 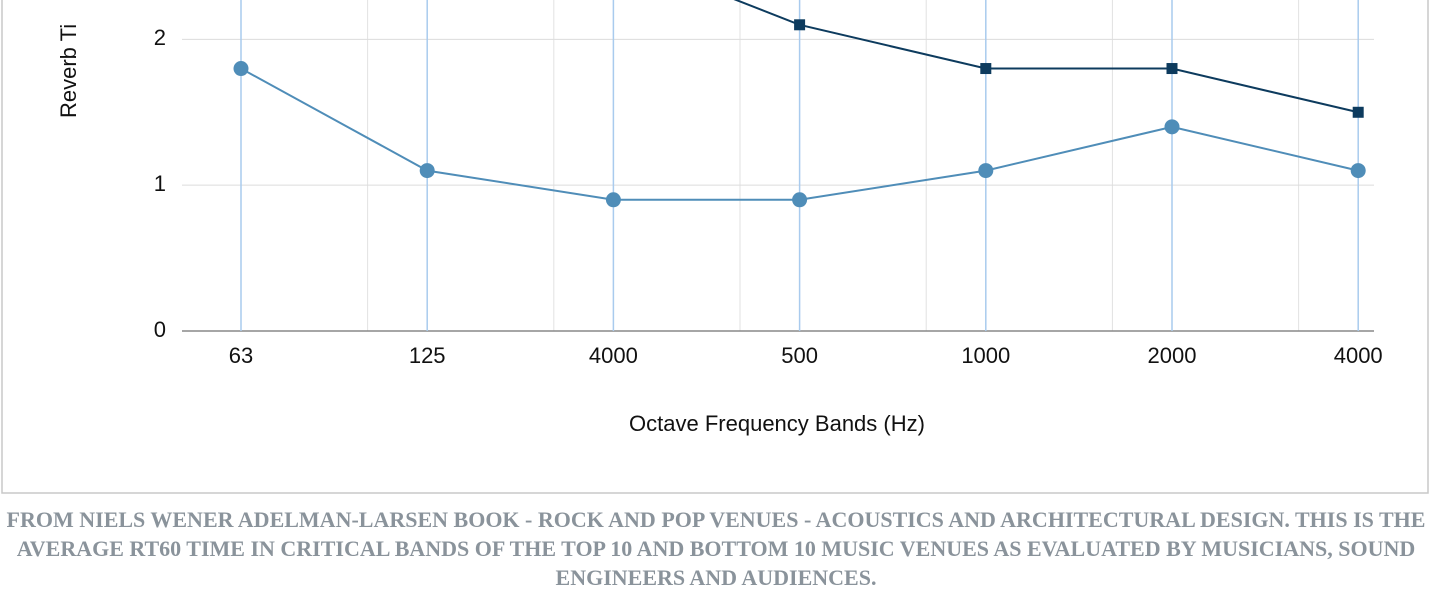 What do you see at coordinates (241, 355) in the screenshot?
I see `x-tick-label: 63` at bounding box center [241, 355].